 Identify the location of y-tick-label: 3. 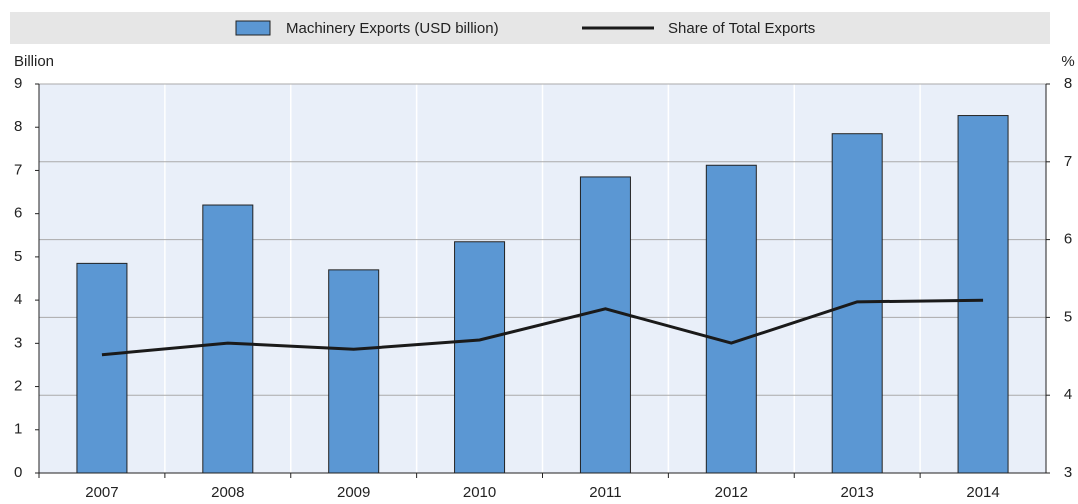
(18, 342).